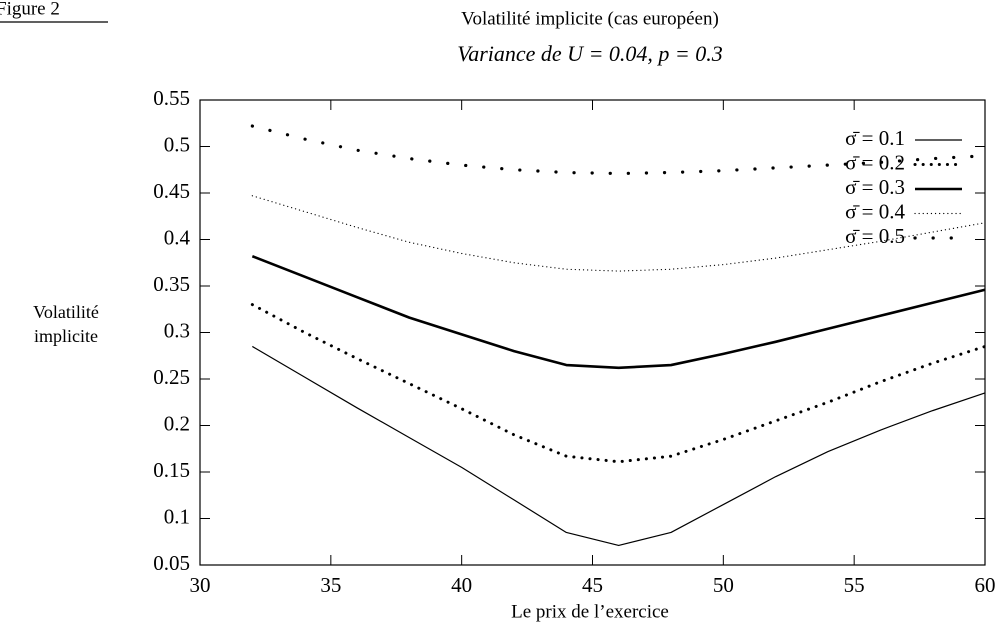 The image size is (1000, 627). I want to click on chart-subtitle: Variance de U = 0.04, p = 0.3, so click(590, 53).